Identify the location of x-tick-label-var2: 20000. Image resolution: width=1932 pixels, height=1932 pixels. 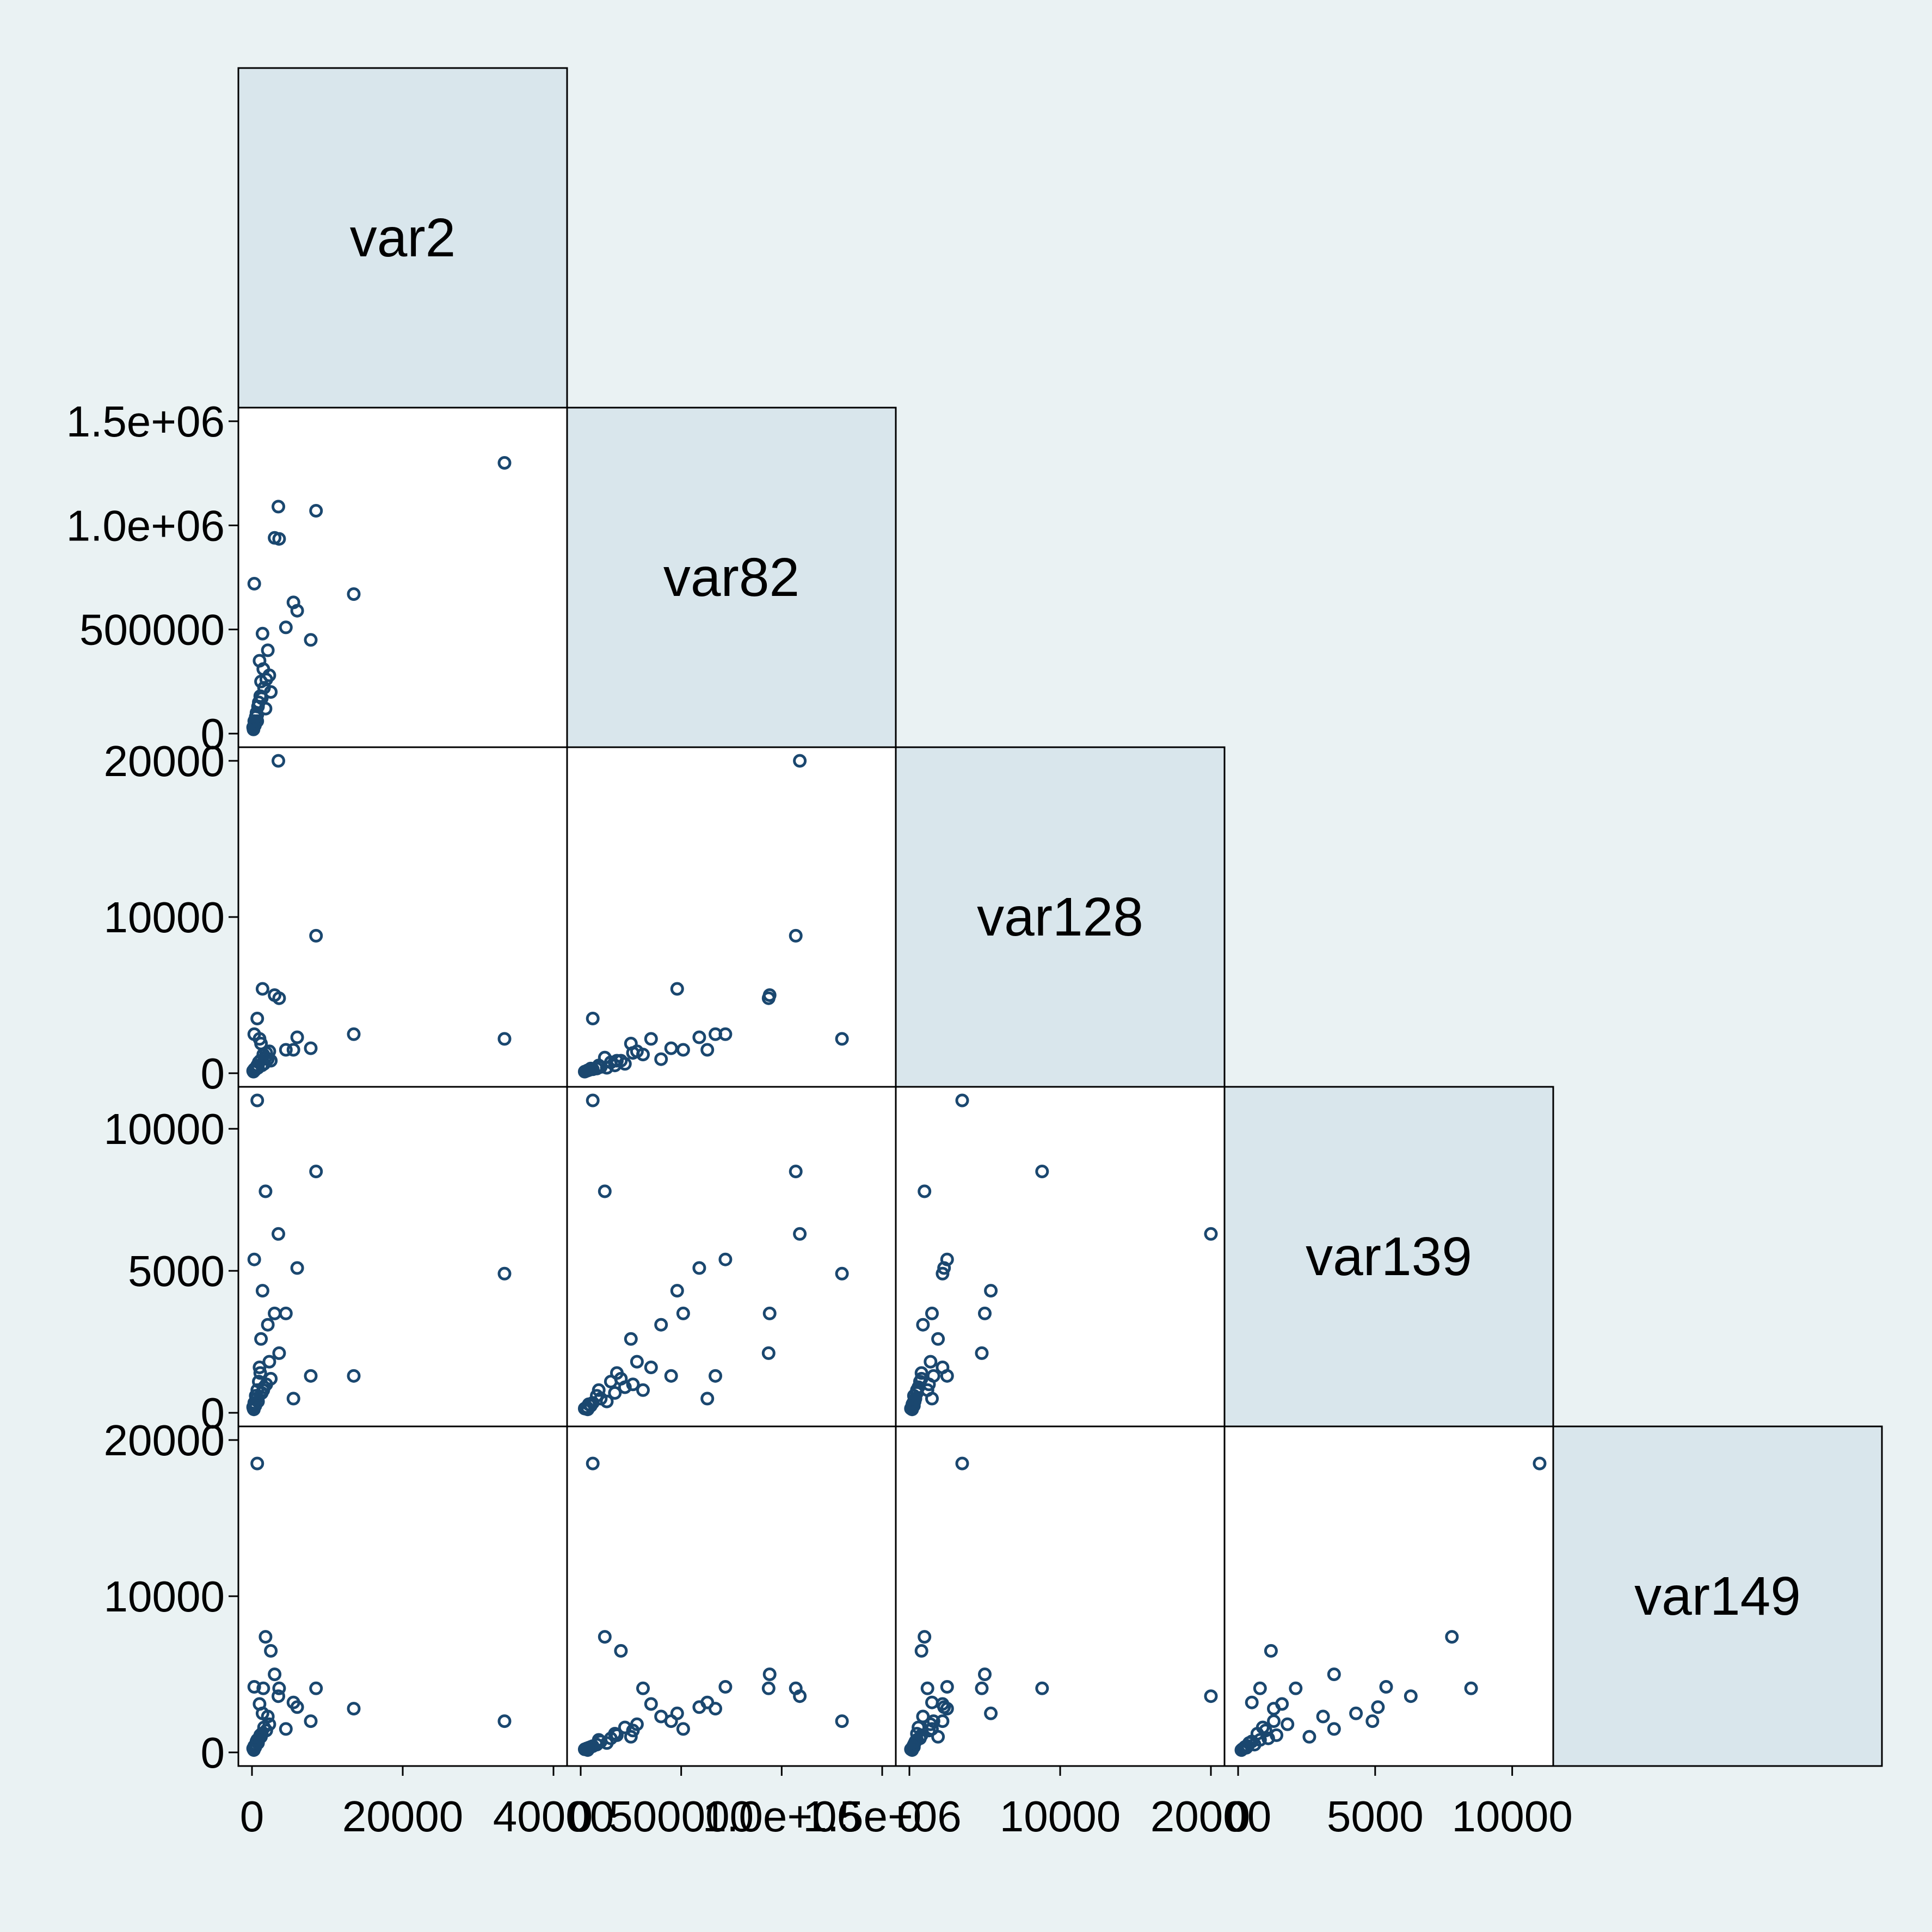
(403, 1817).